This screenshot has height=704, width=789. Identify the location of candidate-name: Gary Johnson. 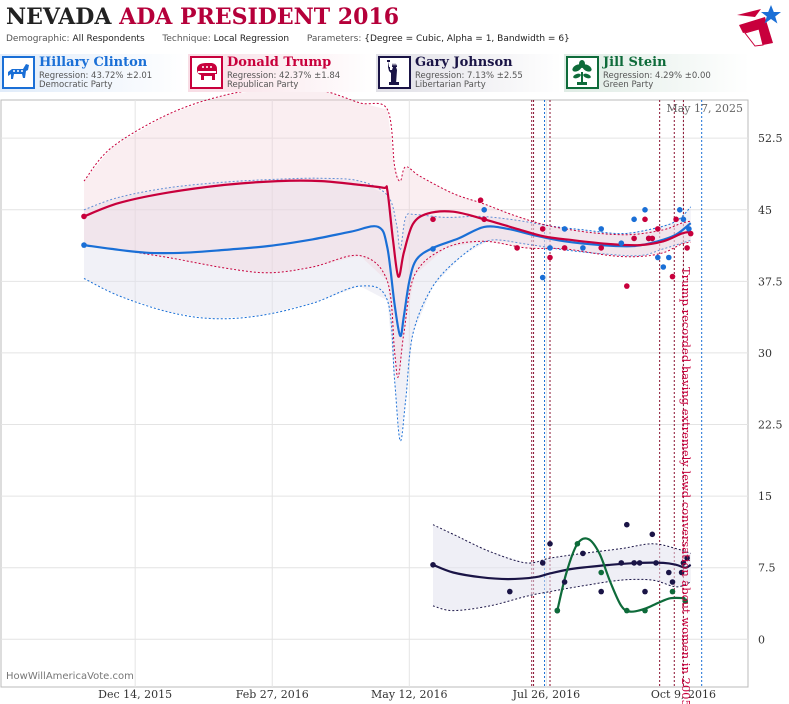
(464, 62).